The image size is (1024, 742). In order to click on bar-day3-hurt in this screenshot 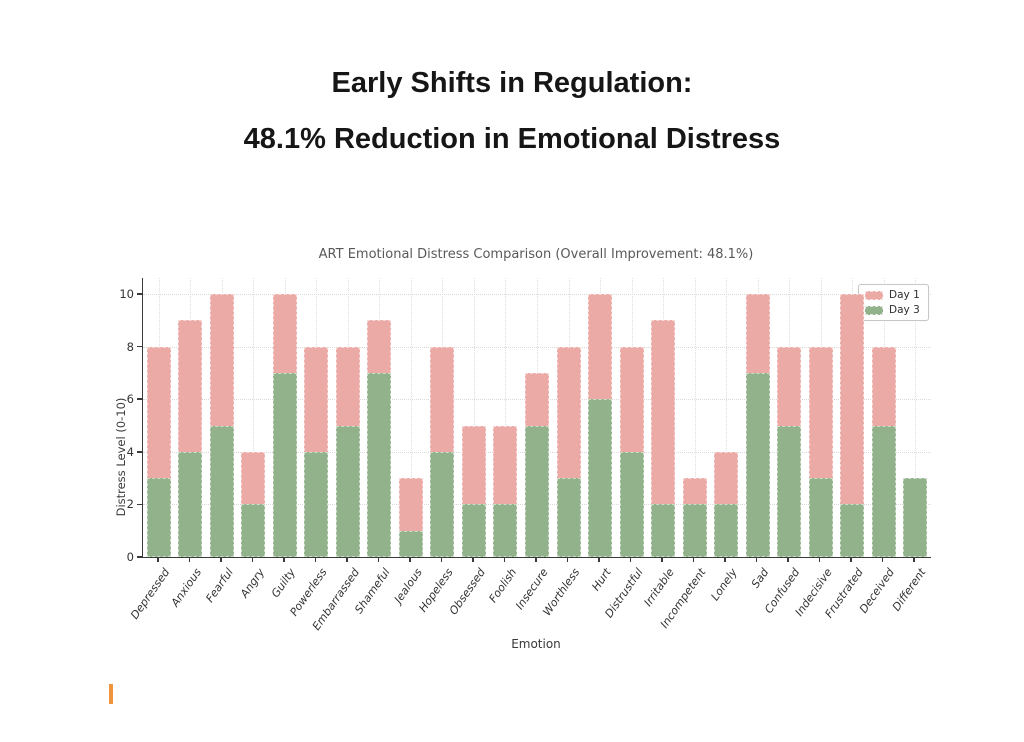, I will do `click(600, 478)`.